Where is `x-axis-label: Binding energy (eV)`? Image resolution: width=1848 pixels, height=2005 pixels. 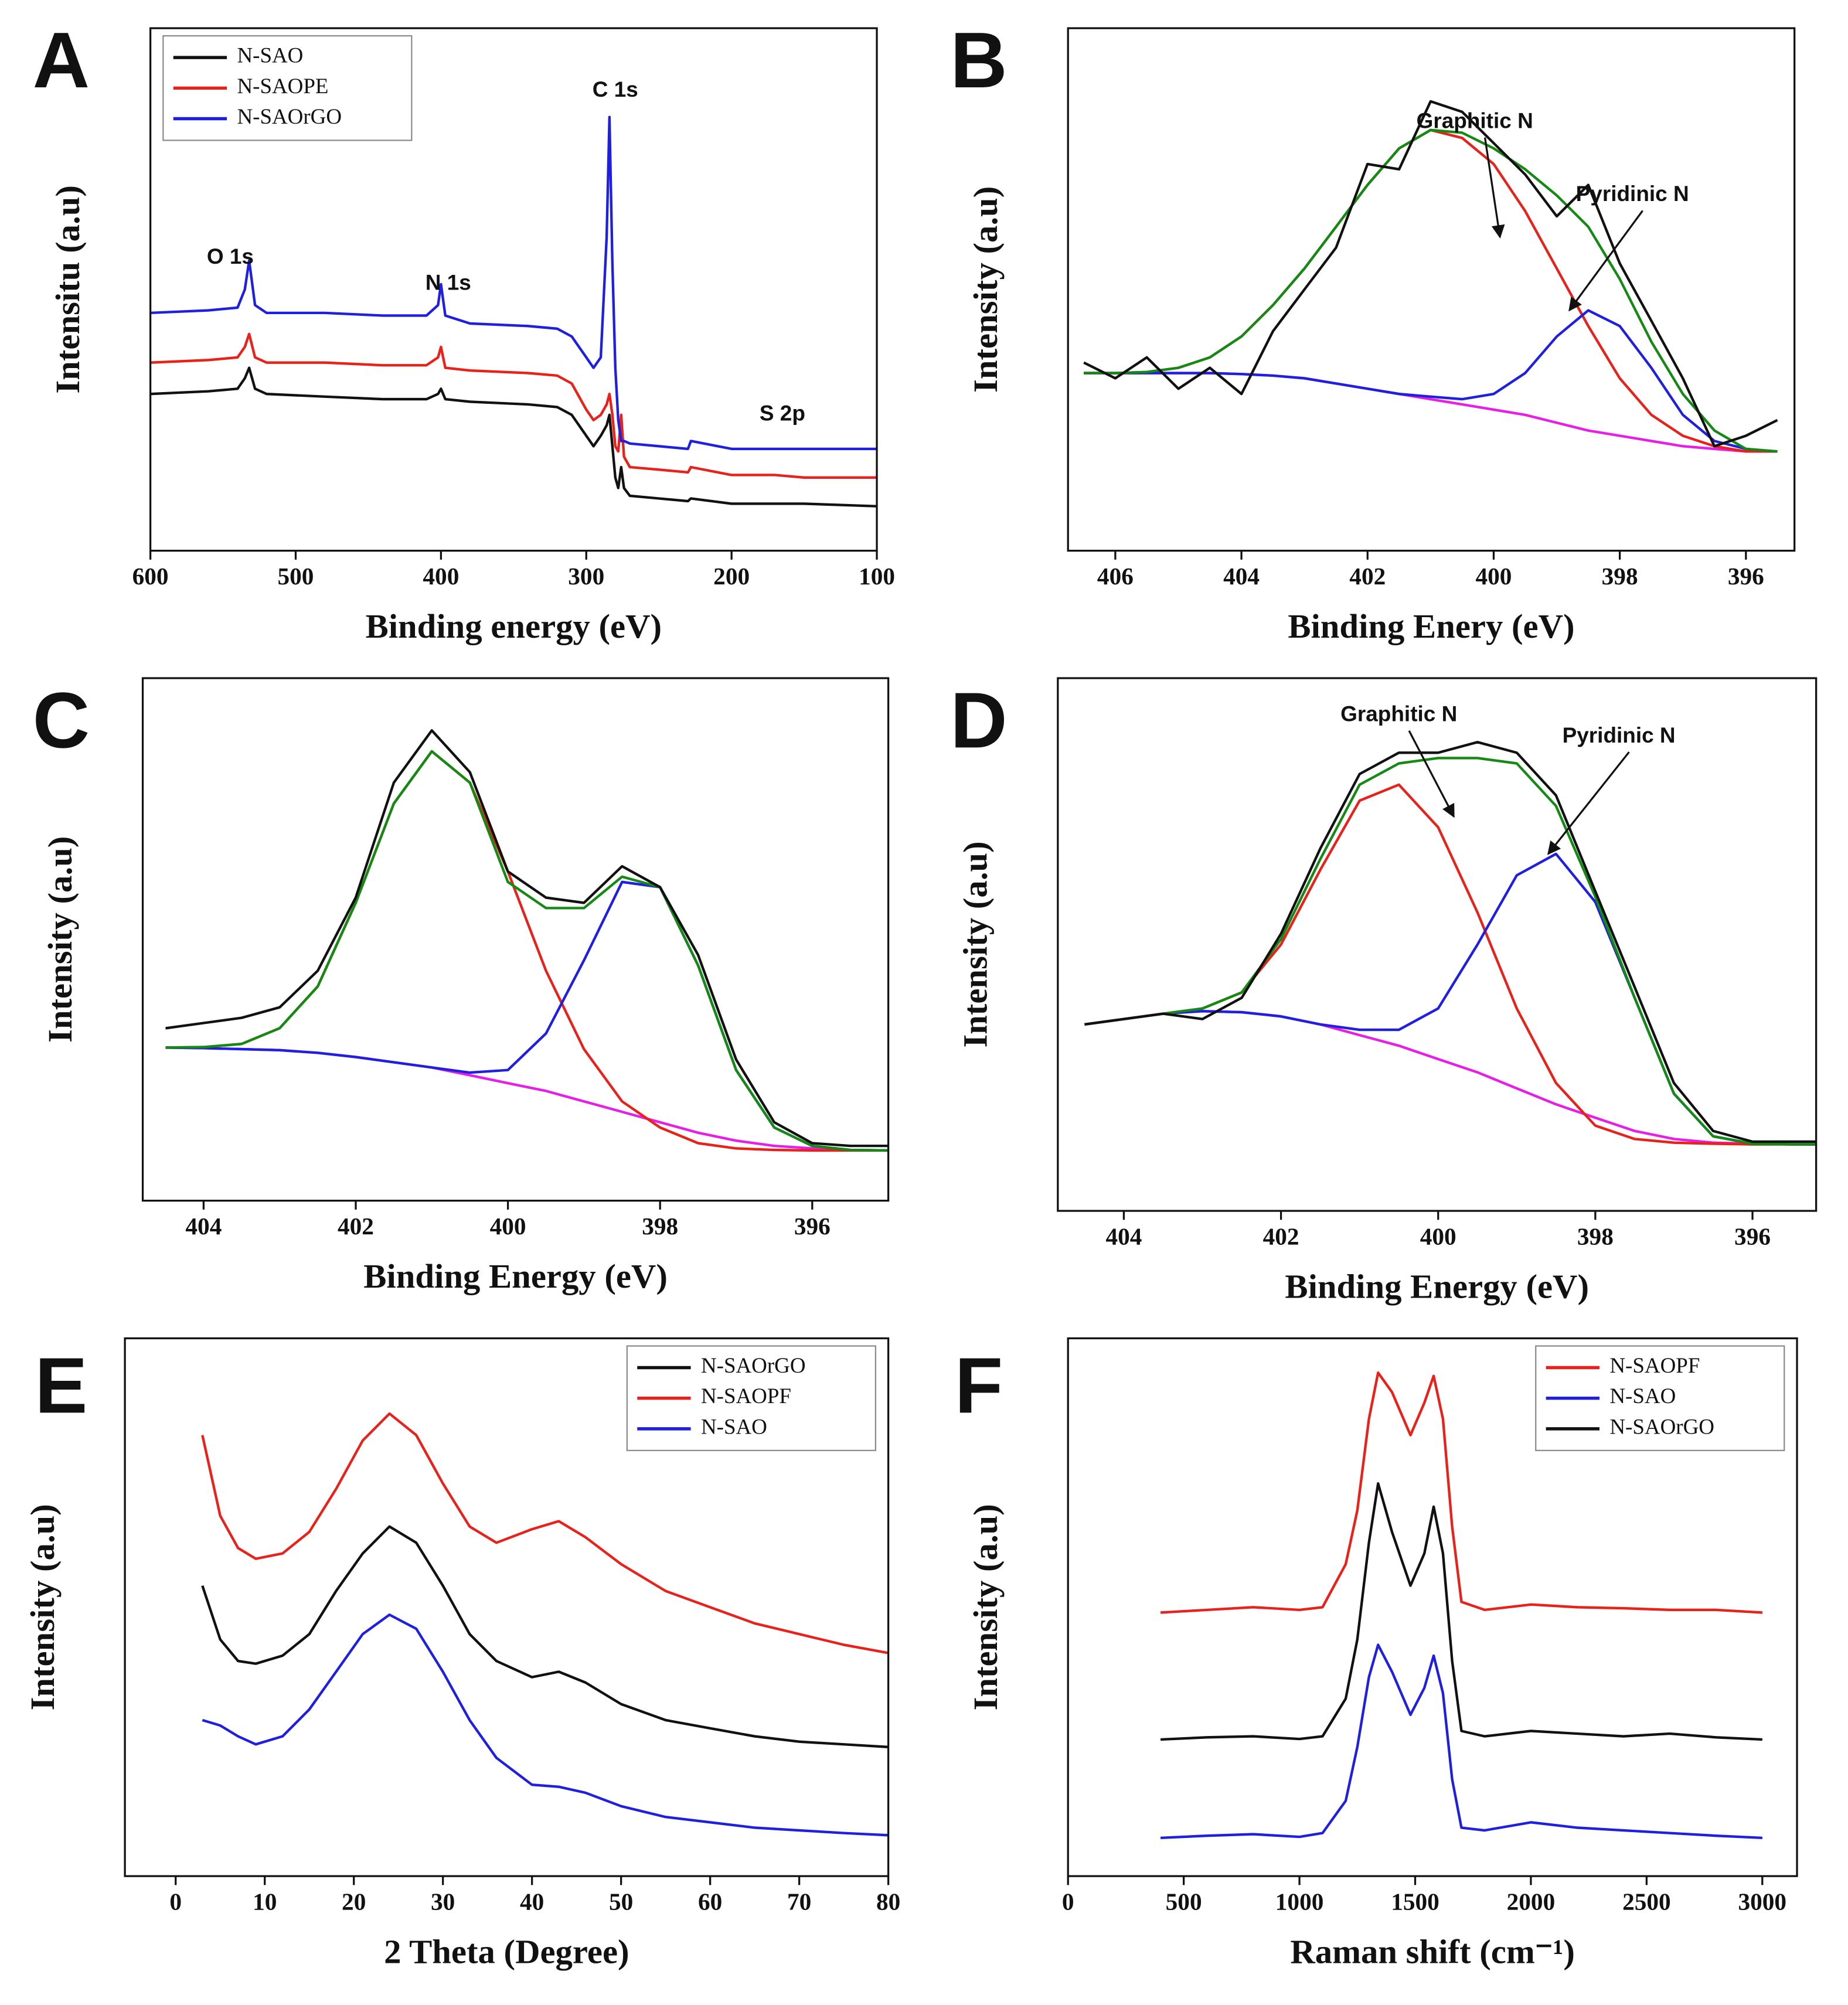
x-axis-label: Binding energy (eV) is located at coordinates (514, 626).